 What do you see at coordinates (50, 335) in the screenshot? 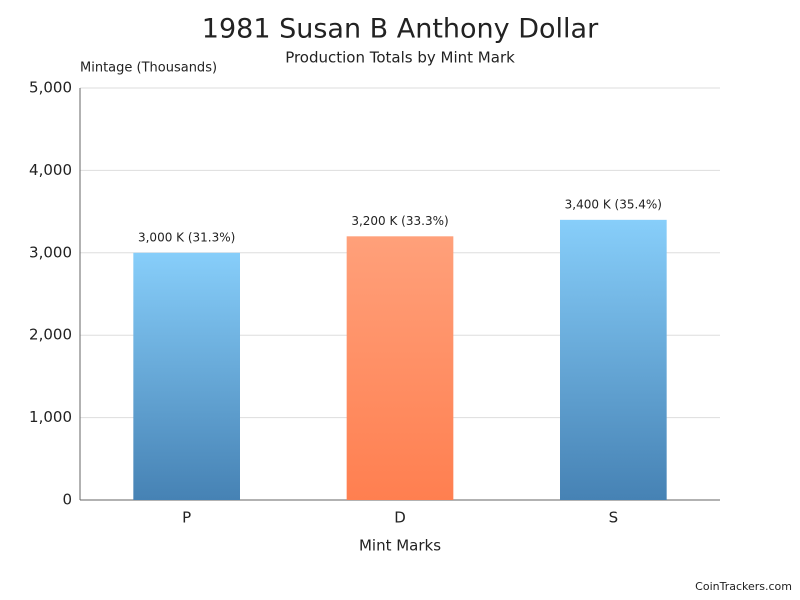
I see `y-tick-label: 2,000` at bounding box center [50, 335].